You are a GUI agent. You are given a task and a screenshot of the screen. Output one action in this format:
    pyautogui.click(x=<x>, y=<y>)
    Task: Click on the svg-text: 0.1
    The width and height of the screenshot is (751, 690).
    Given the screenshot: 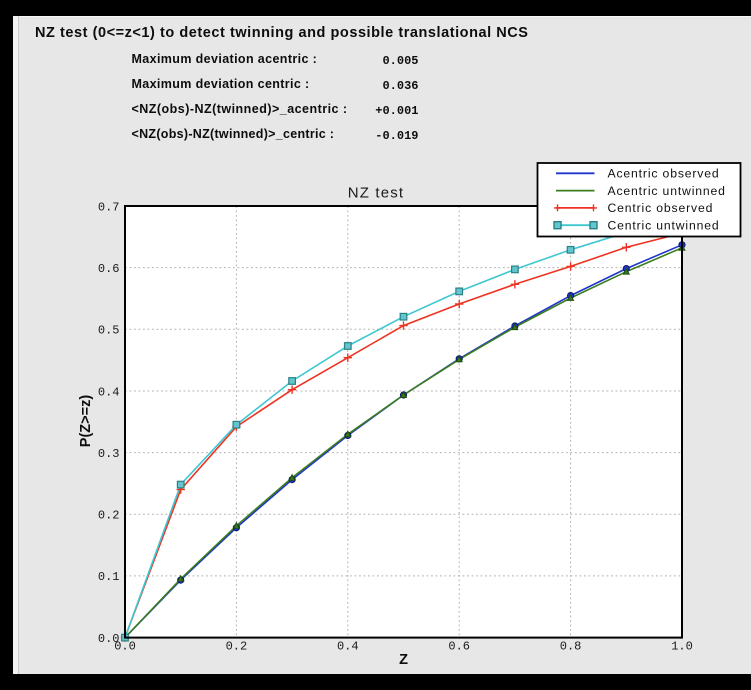 What is the action you would take?
    pyautogui.click(x=109, y=577)
    